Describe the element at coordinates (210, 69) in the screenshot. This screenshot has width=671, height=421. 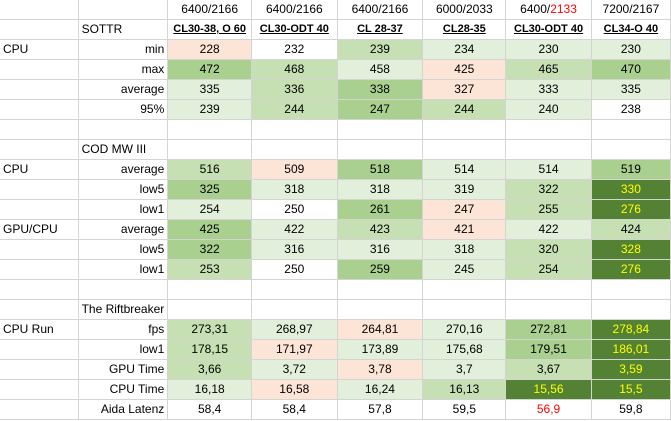
I see `value-cell: 472` at that location.